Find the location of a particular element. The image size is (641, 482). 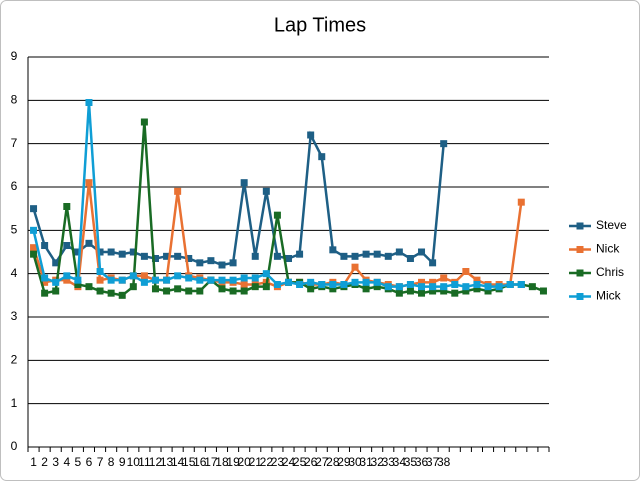

x-tick-label: 21 is located at coordinates (256, 462).